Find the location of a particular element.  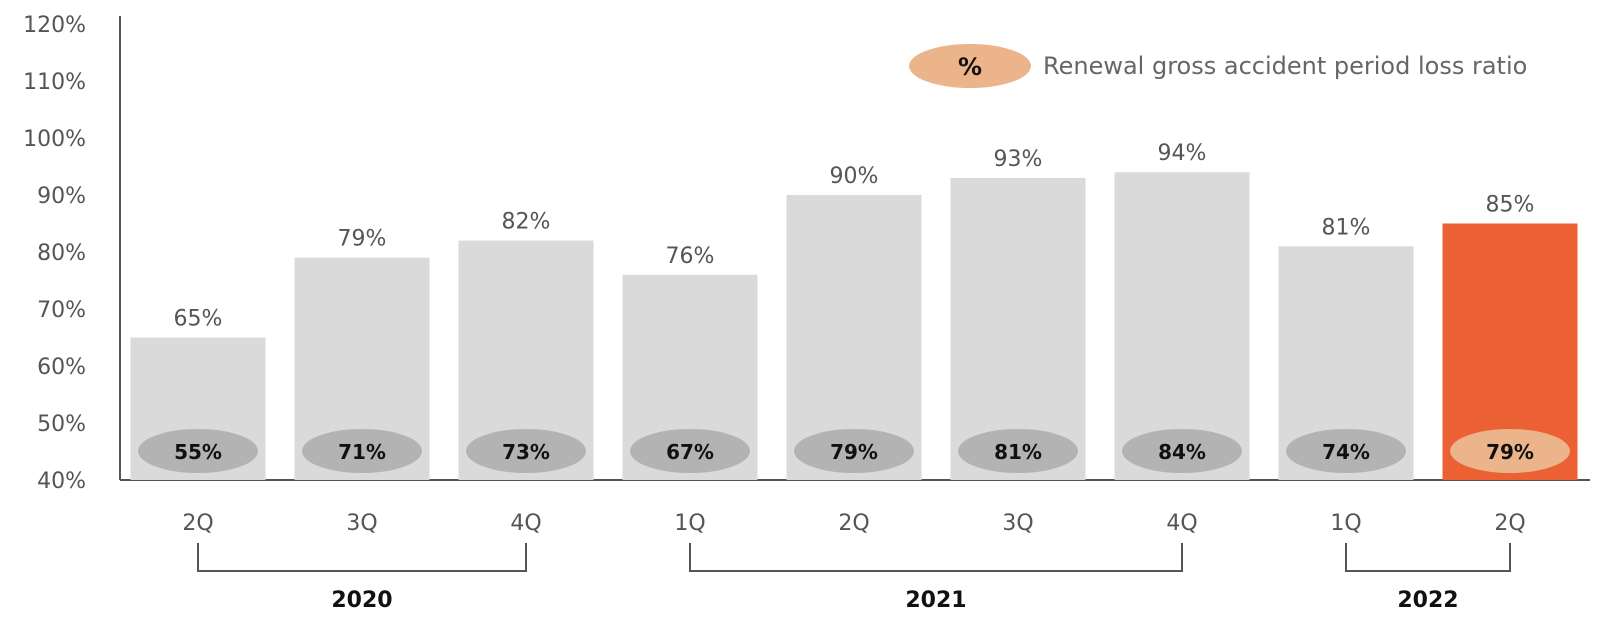

y-tick-label: 40% is located at coordinates (61, 481).